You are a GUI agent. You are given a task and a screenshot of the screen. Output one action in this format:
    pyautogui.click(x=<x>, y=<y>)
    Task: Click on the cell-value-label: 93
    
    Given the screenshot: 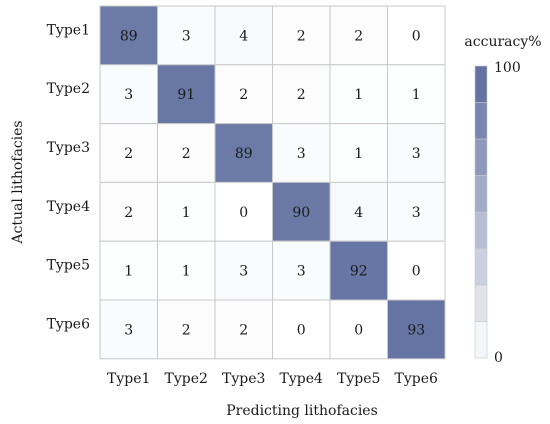 What is the action you would take?
    pyautogui.click(x=416, y=330)
    